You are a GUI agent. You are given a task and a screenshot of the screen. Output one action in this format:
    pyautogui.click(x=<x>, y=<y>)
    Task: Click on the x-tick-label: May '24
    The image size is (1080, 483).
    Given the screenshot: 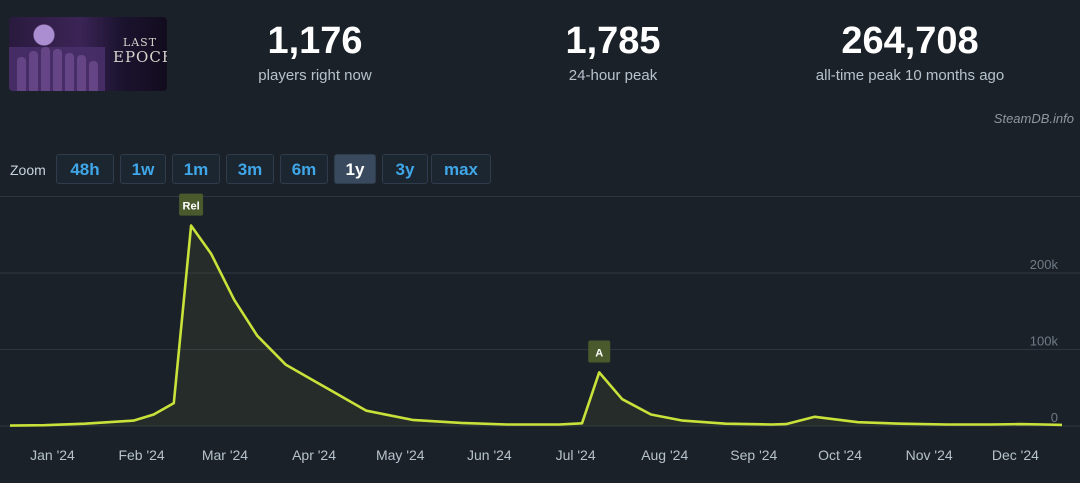 What is the action you would take?
    pyautogui.click(x=400, y=455)
    